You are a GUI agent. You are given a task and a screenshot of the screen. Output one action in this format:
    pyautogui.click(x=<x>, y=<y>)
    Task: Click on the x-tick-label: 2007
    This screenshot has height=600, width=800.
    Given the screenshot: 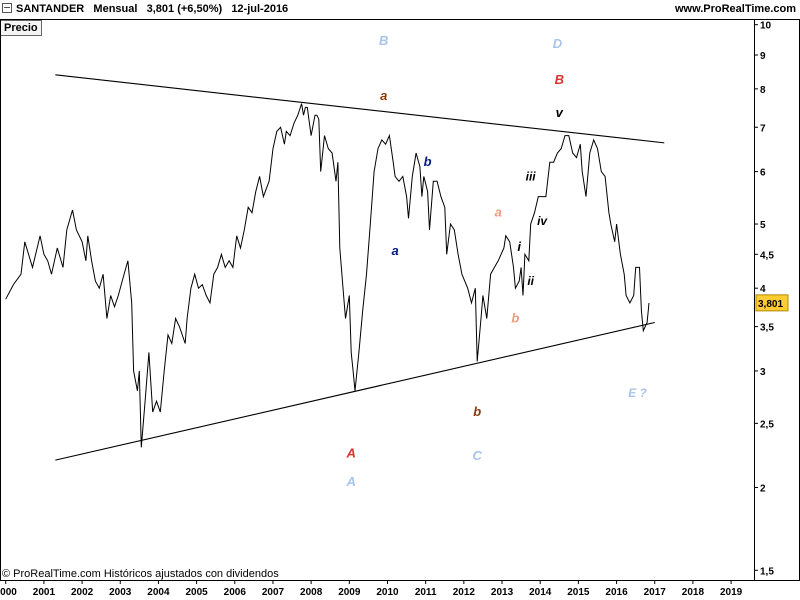 What is the action you would take?
    pyautogui.click(x=273, y=592)
    